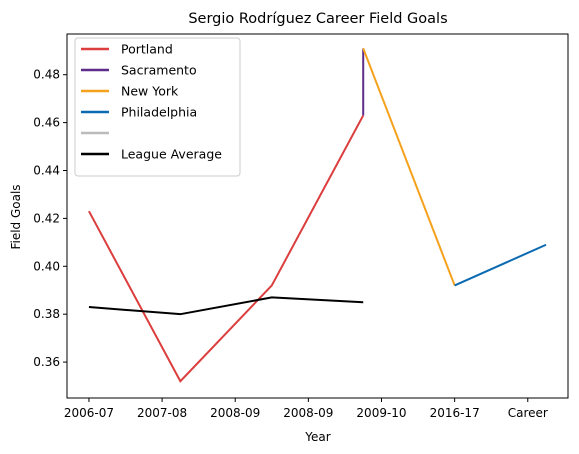 This screenshot has width=579, height=454. Describe the element at coordinates (317, 19) in the screenshot. I see `chart-title: Sergio Rodríguez Career Field Goals` at that location.